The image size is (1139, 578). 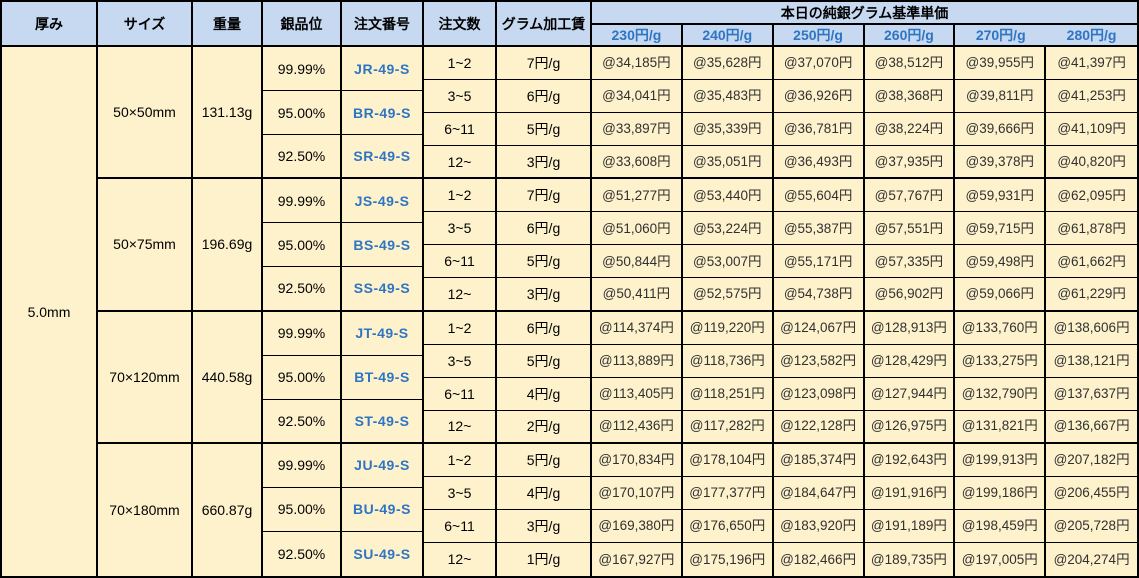 What do you see at coordinates (637, 394) in the screenshot?
I see `price-cell: @113,405円` at bounding box center [637, 394].